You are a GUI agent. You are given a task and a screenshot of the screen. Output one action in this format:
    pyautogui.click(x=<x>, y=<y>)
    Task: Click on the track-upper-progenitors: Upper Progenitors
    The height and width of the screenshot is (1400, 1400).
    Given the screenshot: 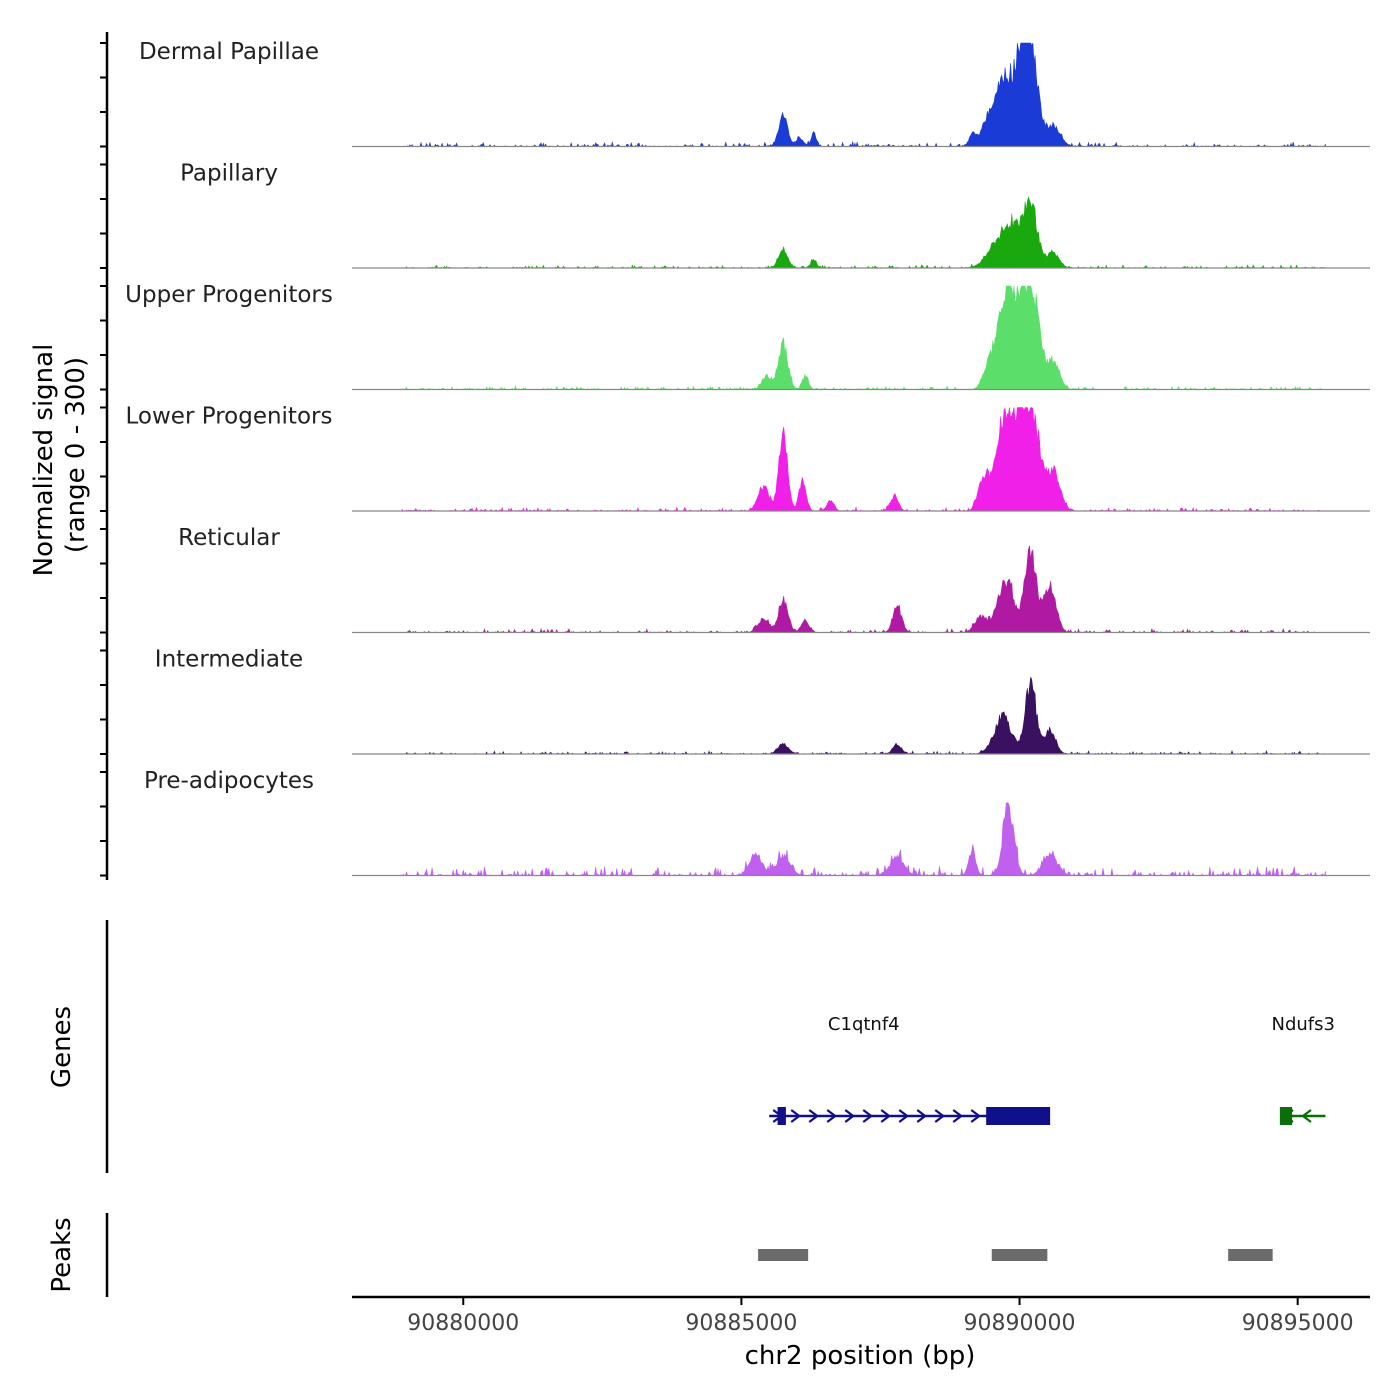 What is the action you would take?
    pyautogui.click(x=747, y=336)
    